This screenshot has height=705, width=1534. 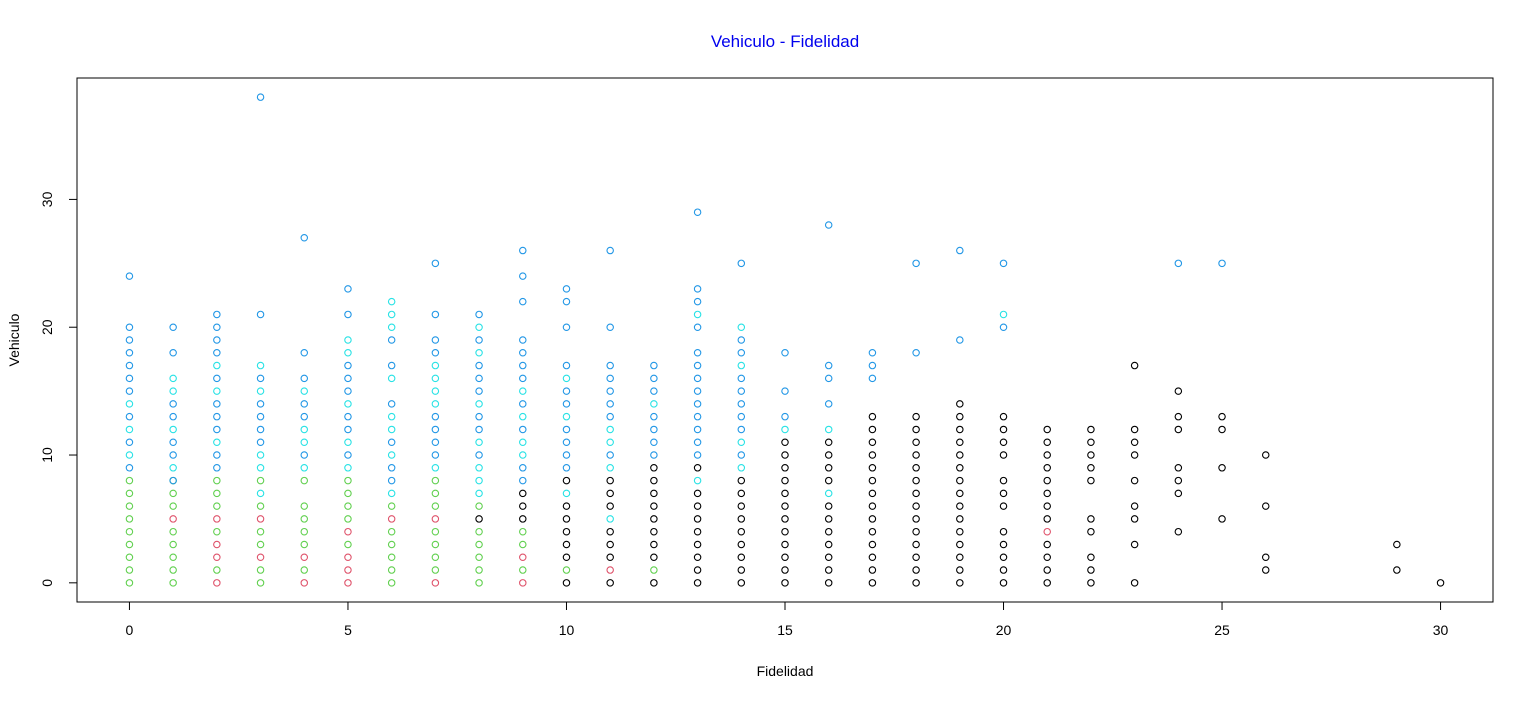 What do you see at coordinates (1441, 630) in the screenshot?
I see `x-tick-label: 30` at bounding box center [1441, 630].